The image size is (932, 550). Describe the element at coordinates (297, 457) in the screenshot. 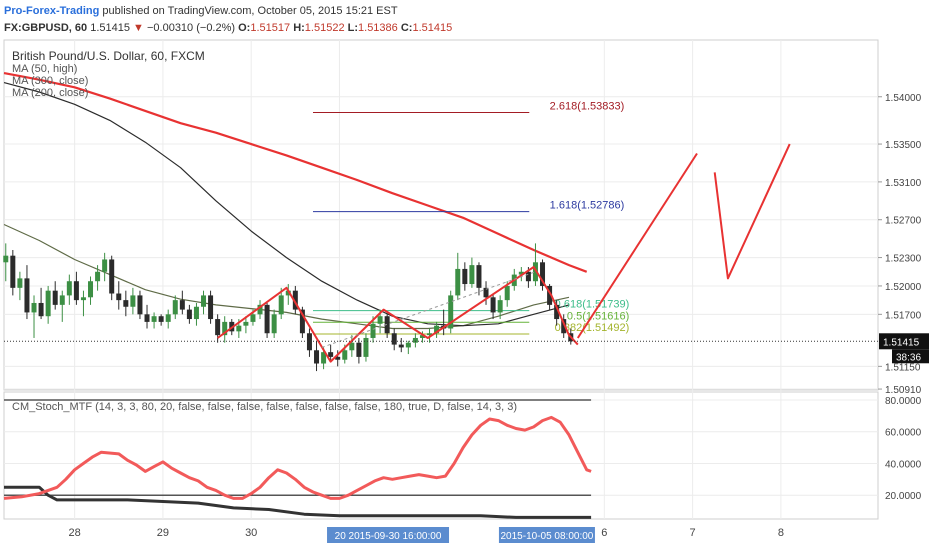

I see `stoch-k-line` at that location.